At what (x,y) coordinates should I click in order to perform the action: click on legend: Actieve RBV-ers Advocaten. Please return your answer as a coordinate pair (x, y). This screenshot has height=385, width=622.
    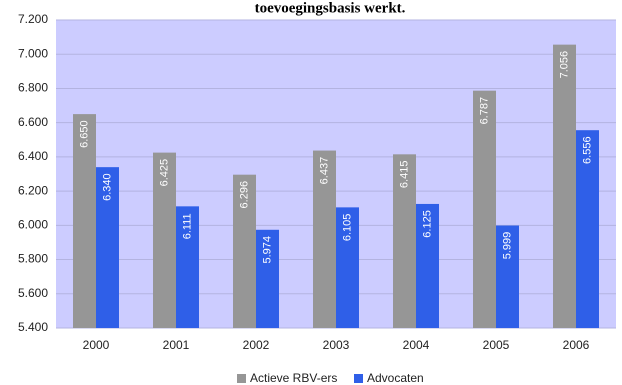
    Looking at the image, I should click on (330, 378).